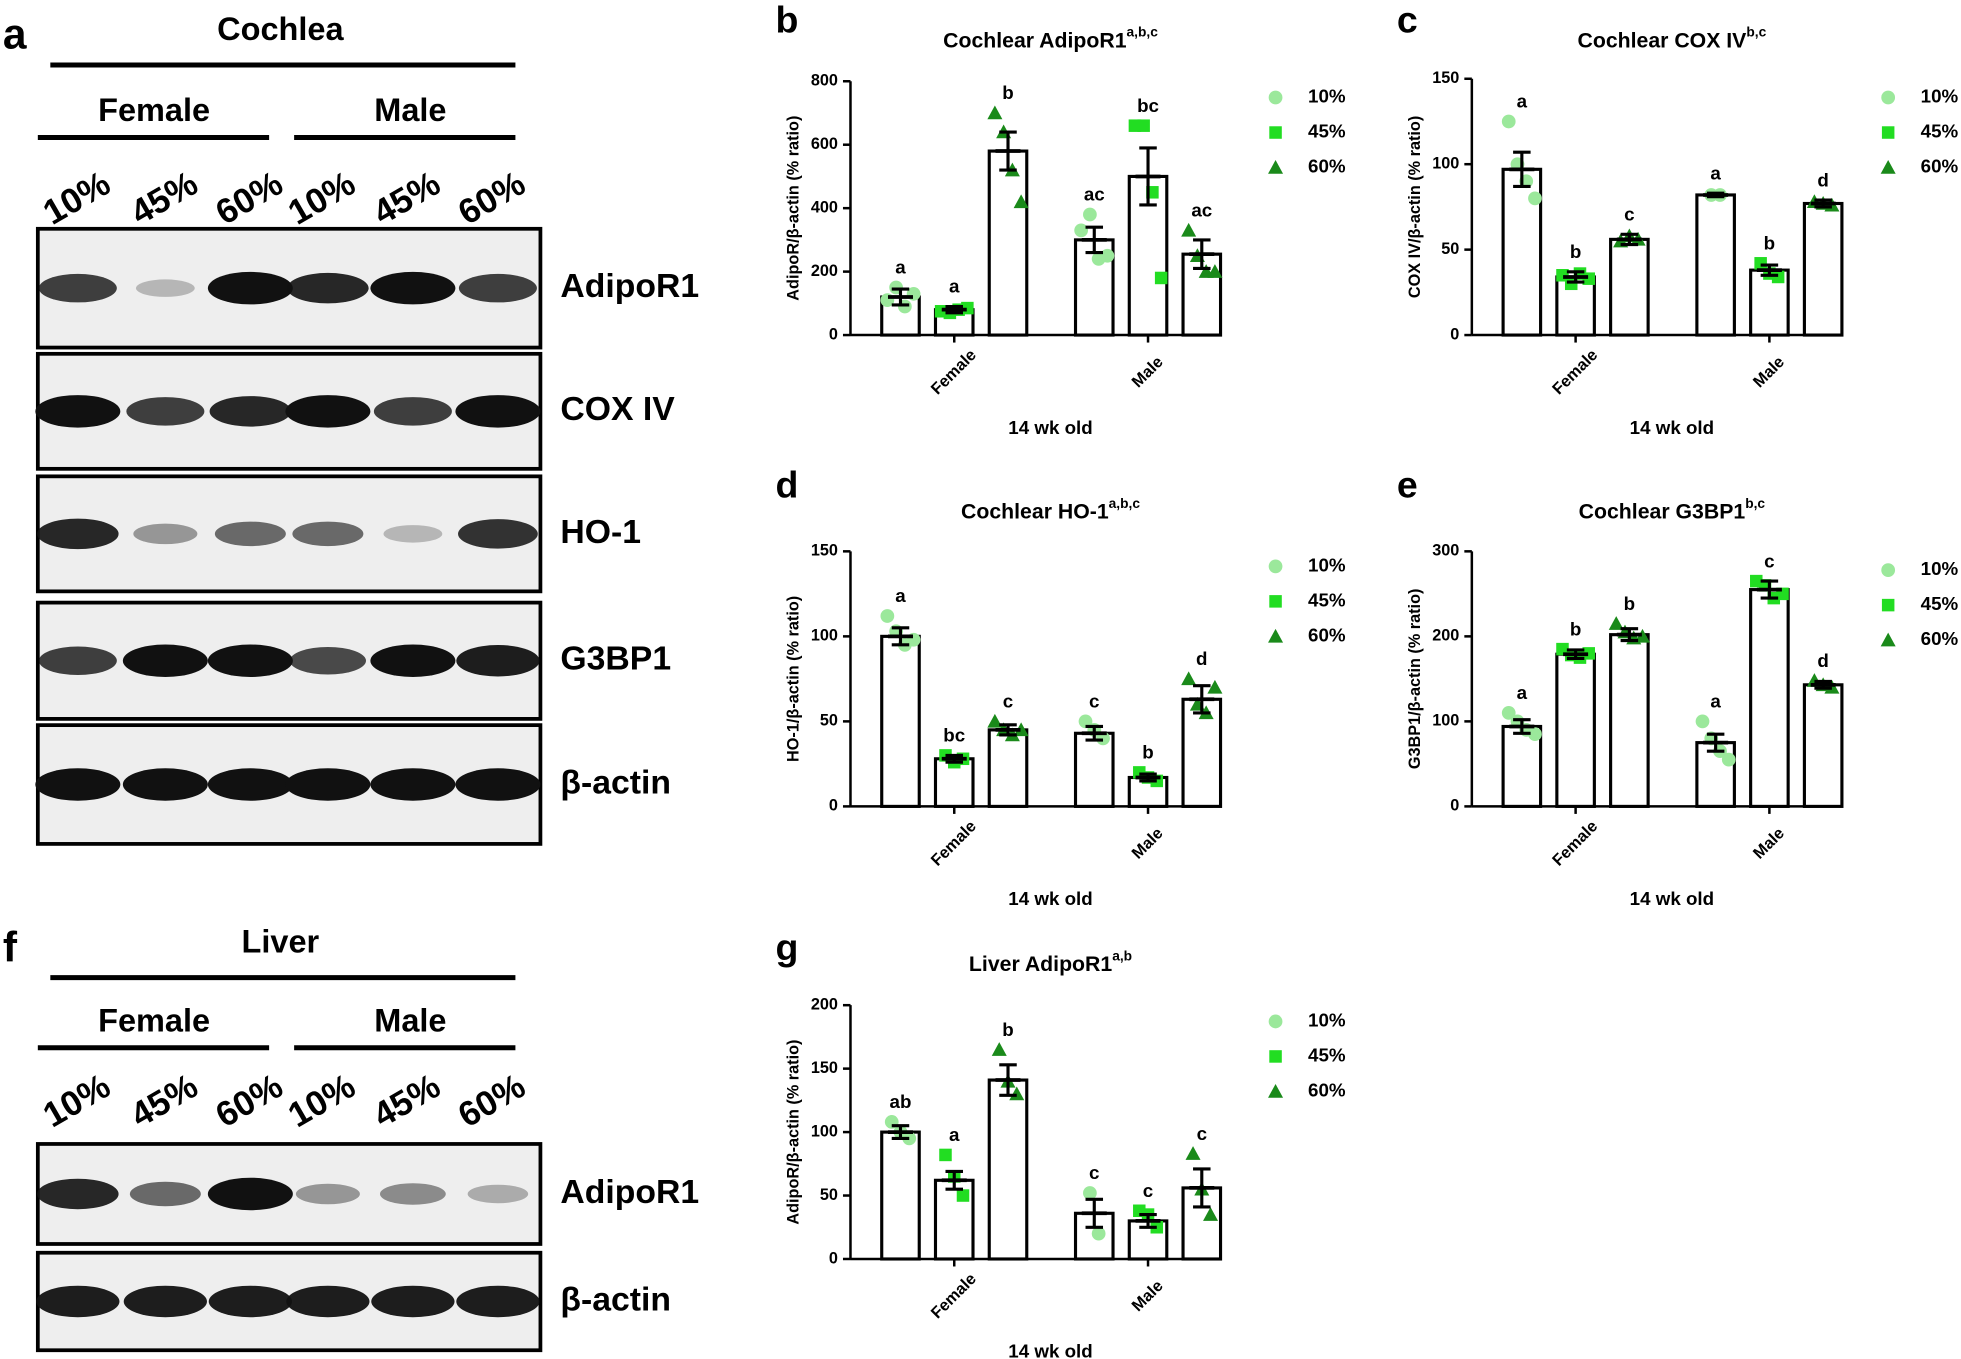  Describe the element at coordinates (1450, 249) in the screenshot. I see `y-tick-label: 50` at that location.